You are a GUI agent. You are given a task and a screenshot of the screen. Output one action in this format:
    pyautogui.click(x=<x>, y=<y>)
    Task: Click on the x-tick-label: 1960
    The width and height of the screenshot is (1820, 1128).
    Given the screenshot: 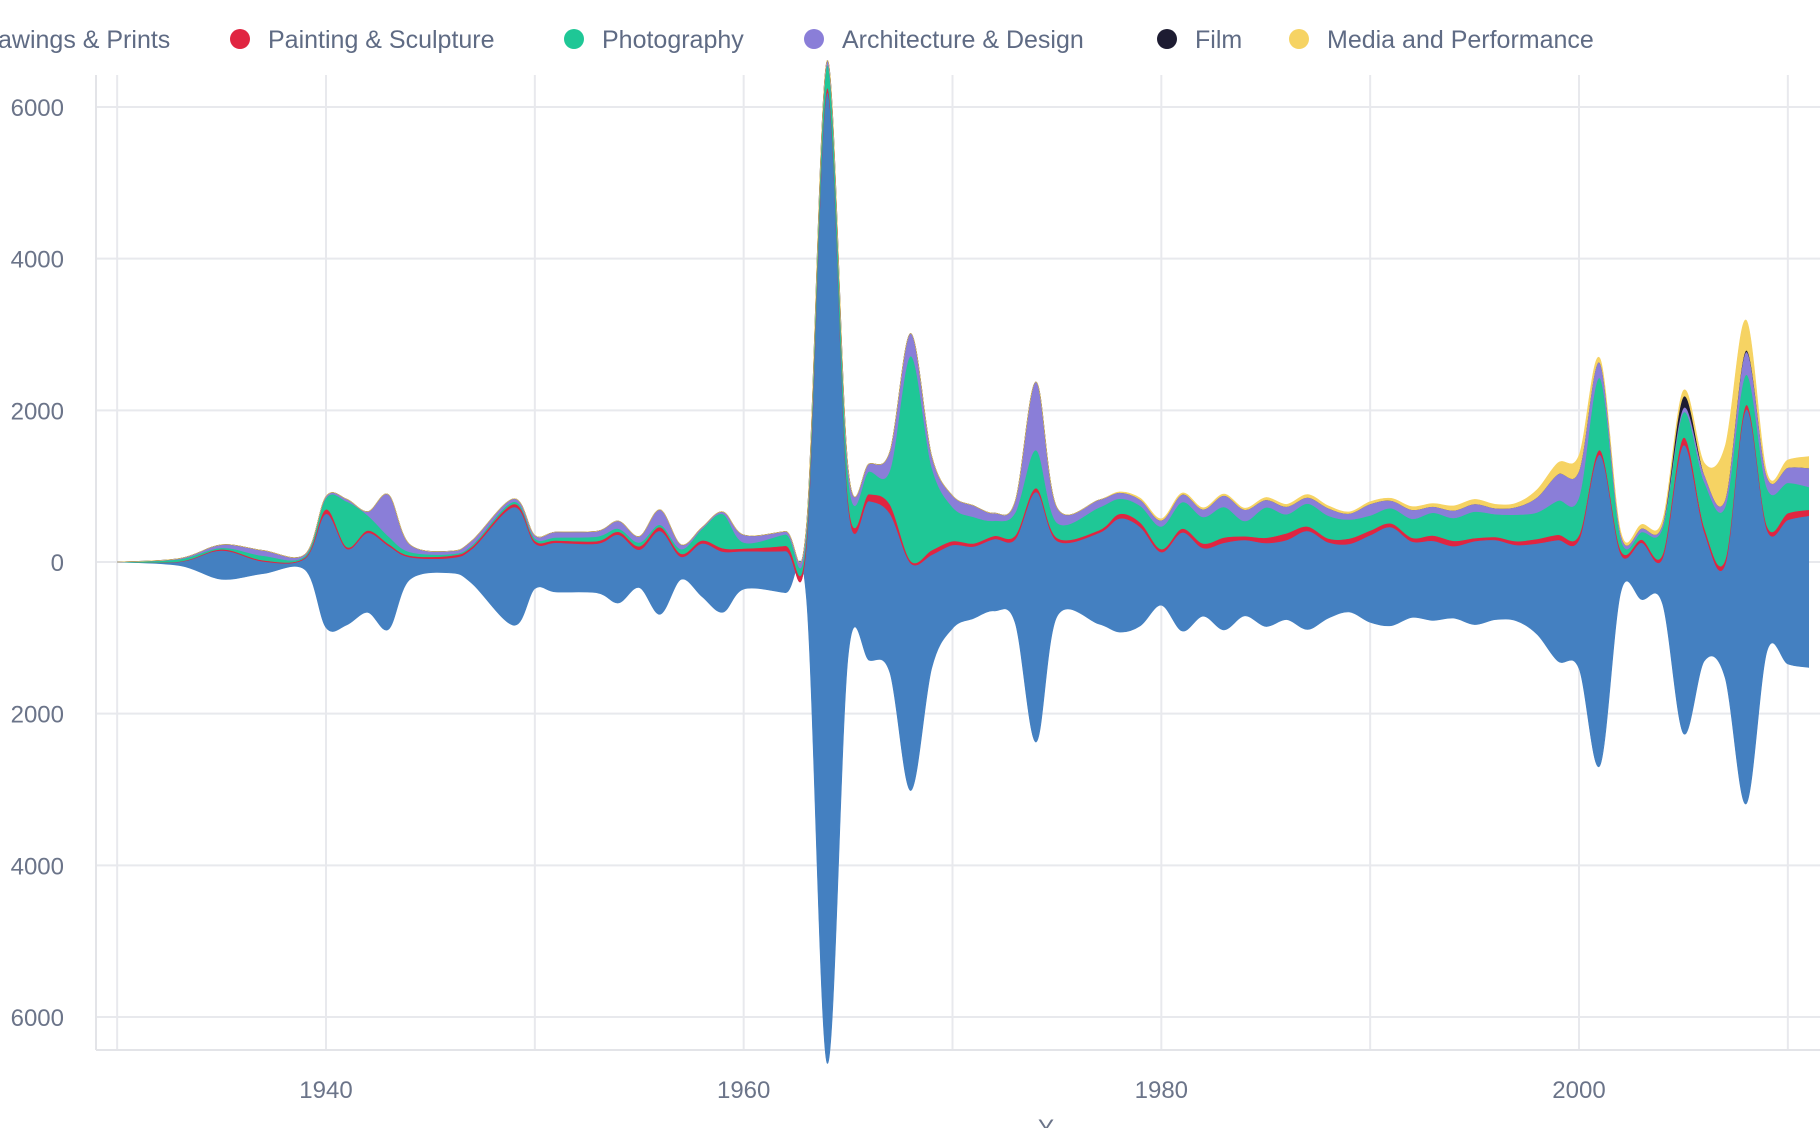 What is the action you would take?
    pyautogui.click(x=743, y=1090)
    